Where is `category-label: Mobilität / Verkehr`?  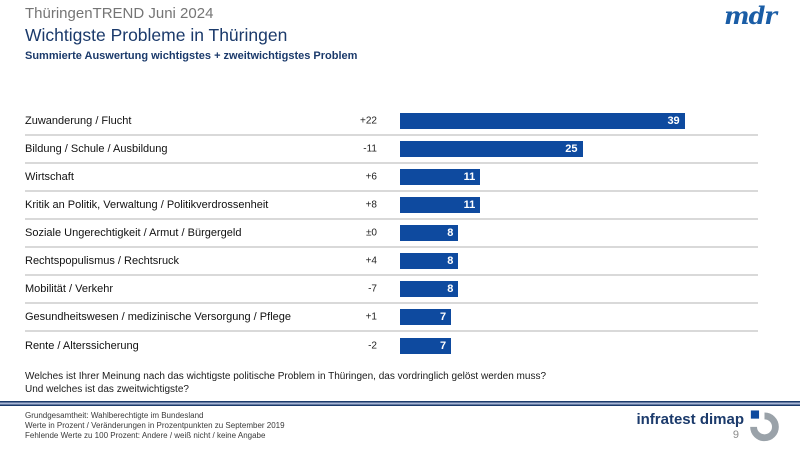
category-label: Mobilität / Verkehr is located at coordinates (69, 289).